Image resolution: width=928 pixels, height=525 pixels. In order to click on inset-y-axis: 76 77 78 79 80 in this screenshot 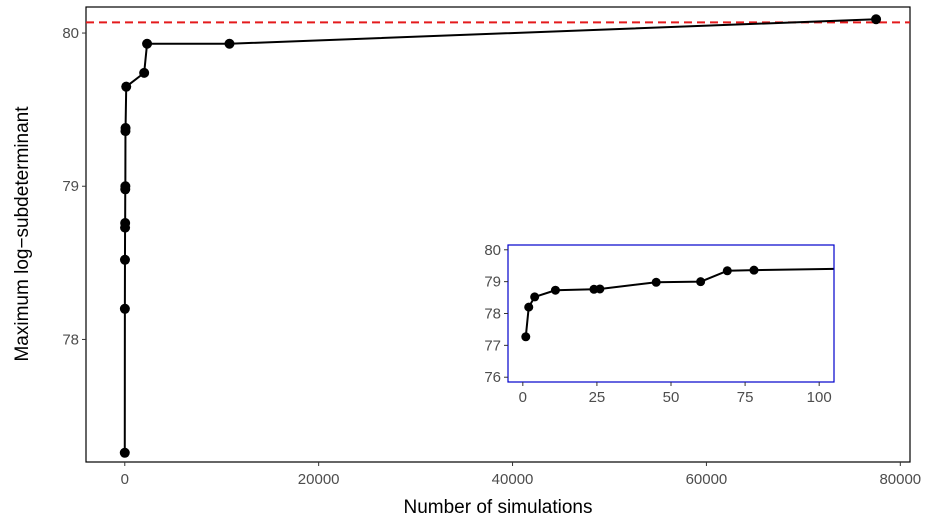, I will do `click(496, 314)`.